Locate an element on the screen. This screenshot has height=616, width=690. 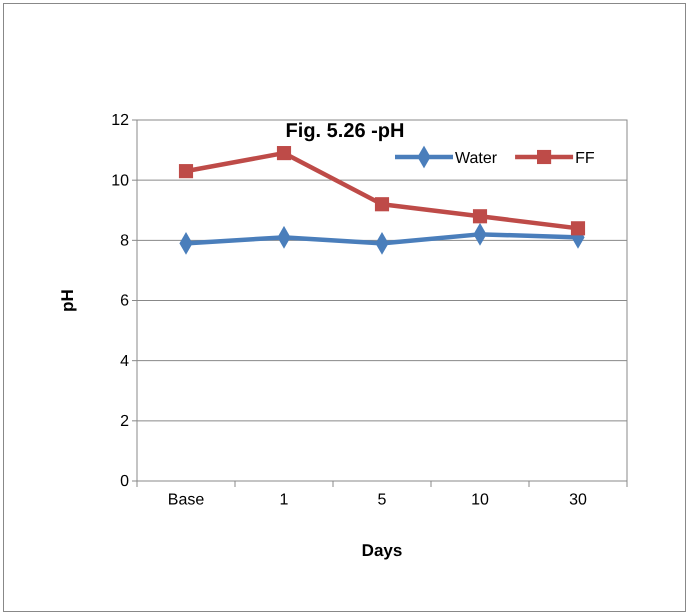
y-tick-label: 2 is located at coordinates (125, 421).